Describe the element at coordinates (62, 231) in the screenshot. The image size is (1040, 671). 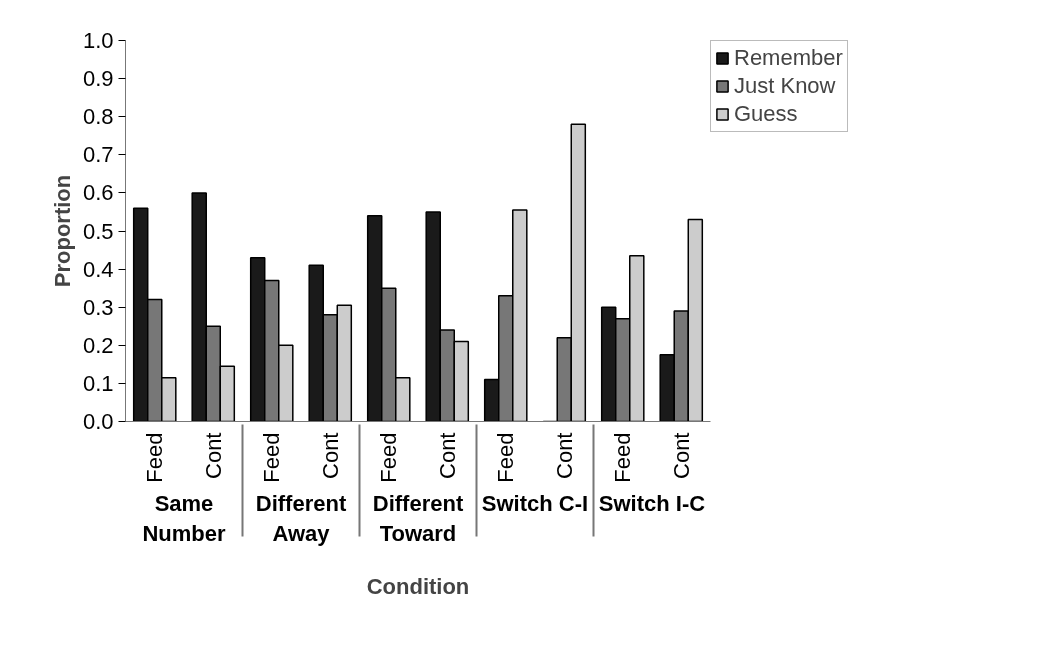
I see `y-axis-title: Proportion` at that location.